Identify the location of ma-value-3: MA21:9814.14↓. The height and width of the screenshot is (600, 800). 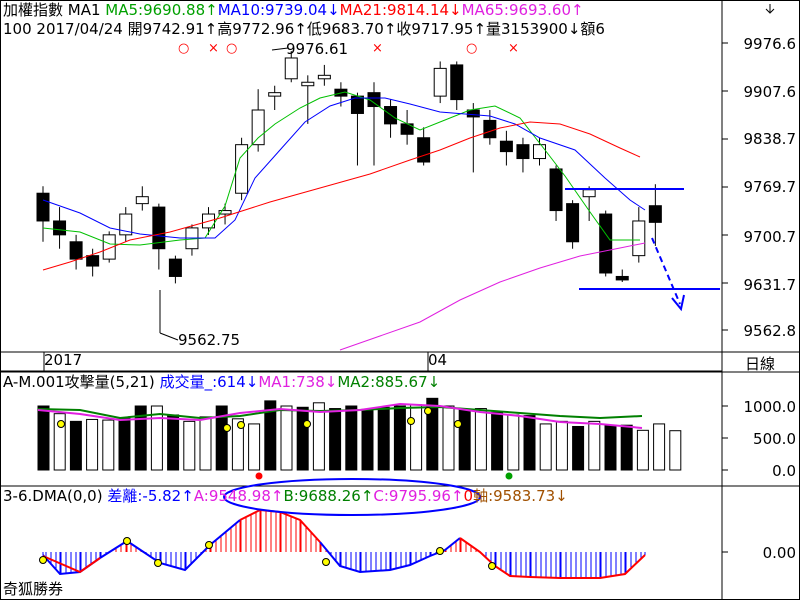
(400, 10).